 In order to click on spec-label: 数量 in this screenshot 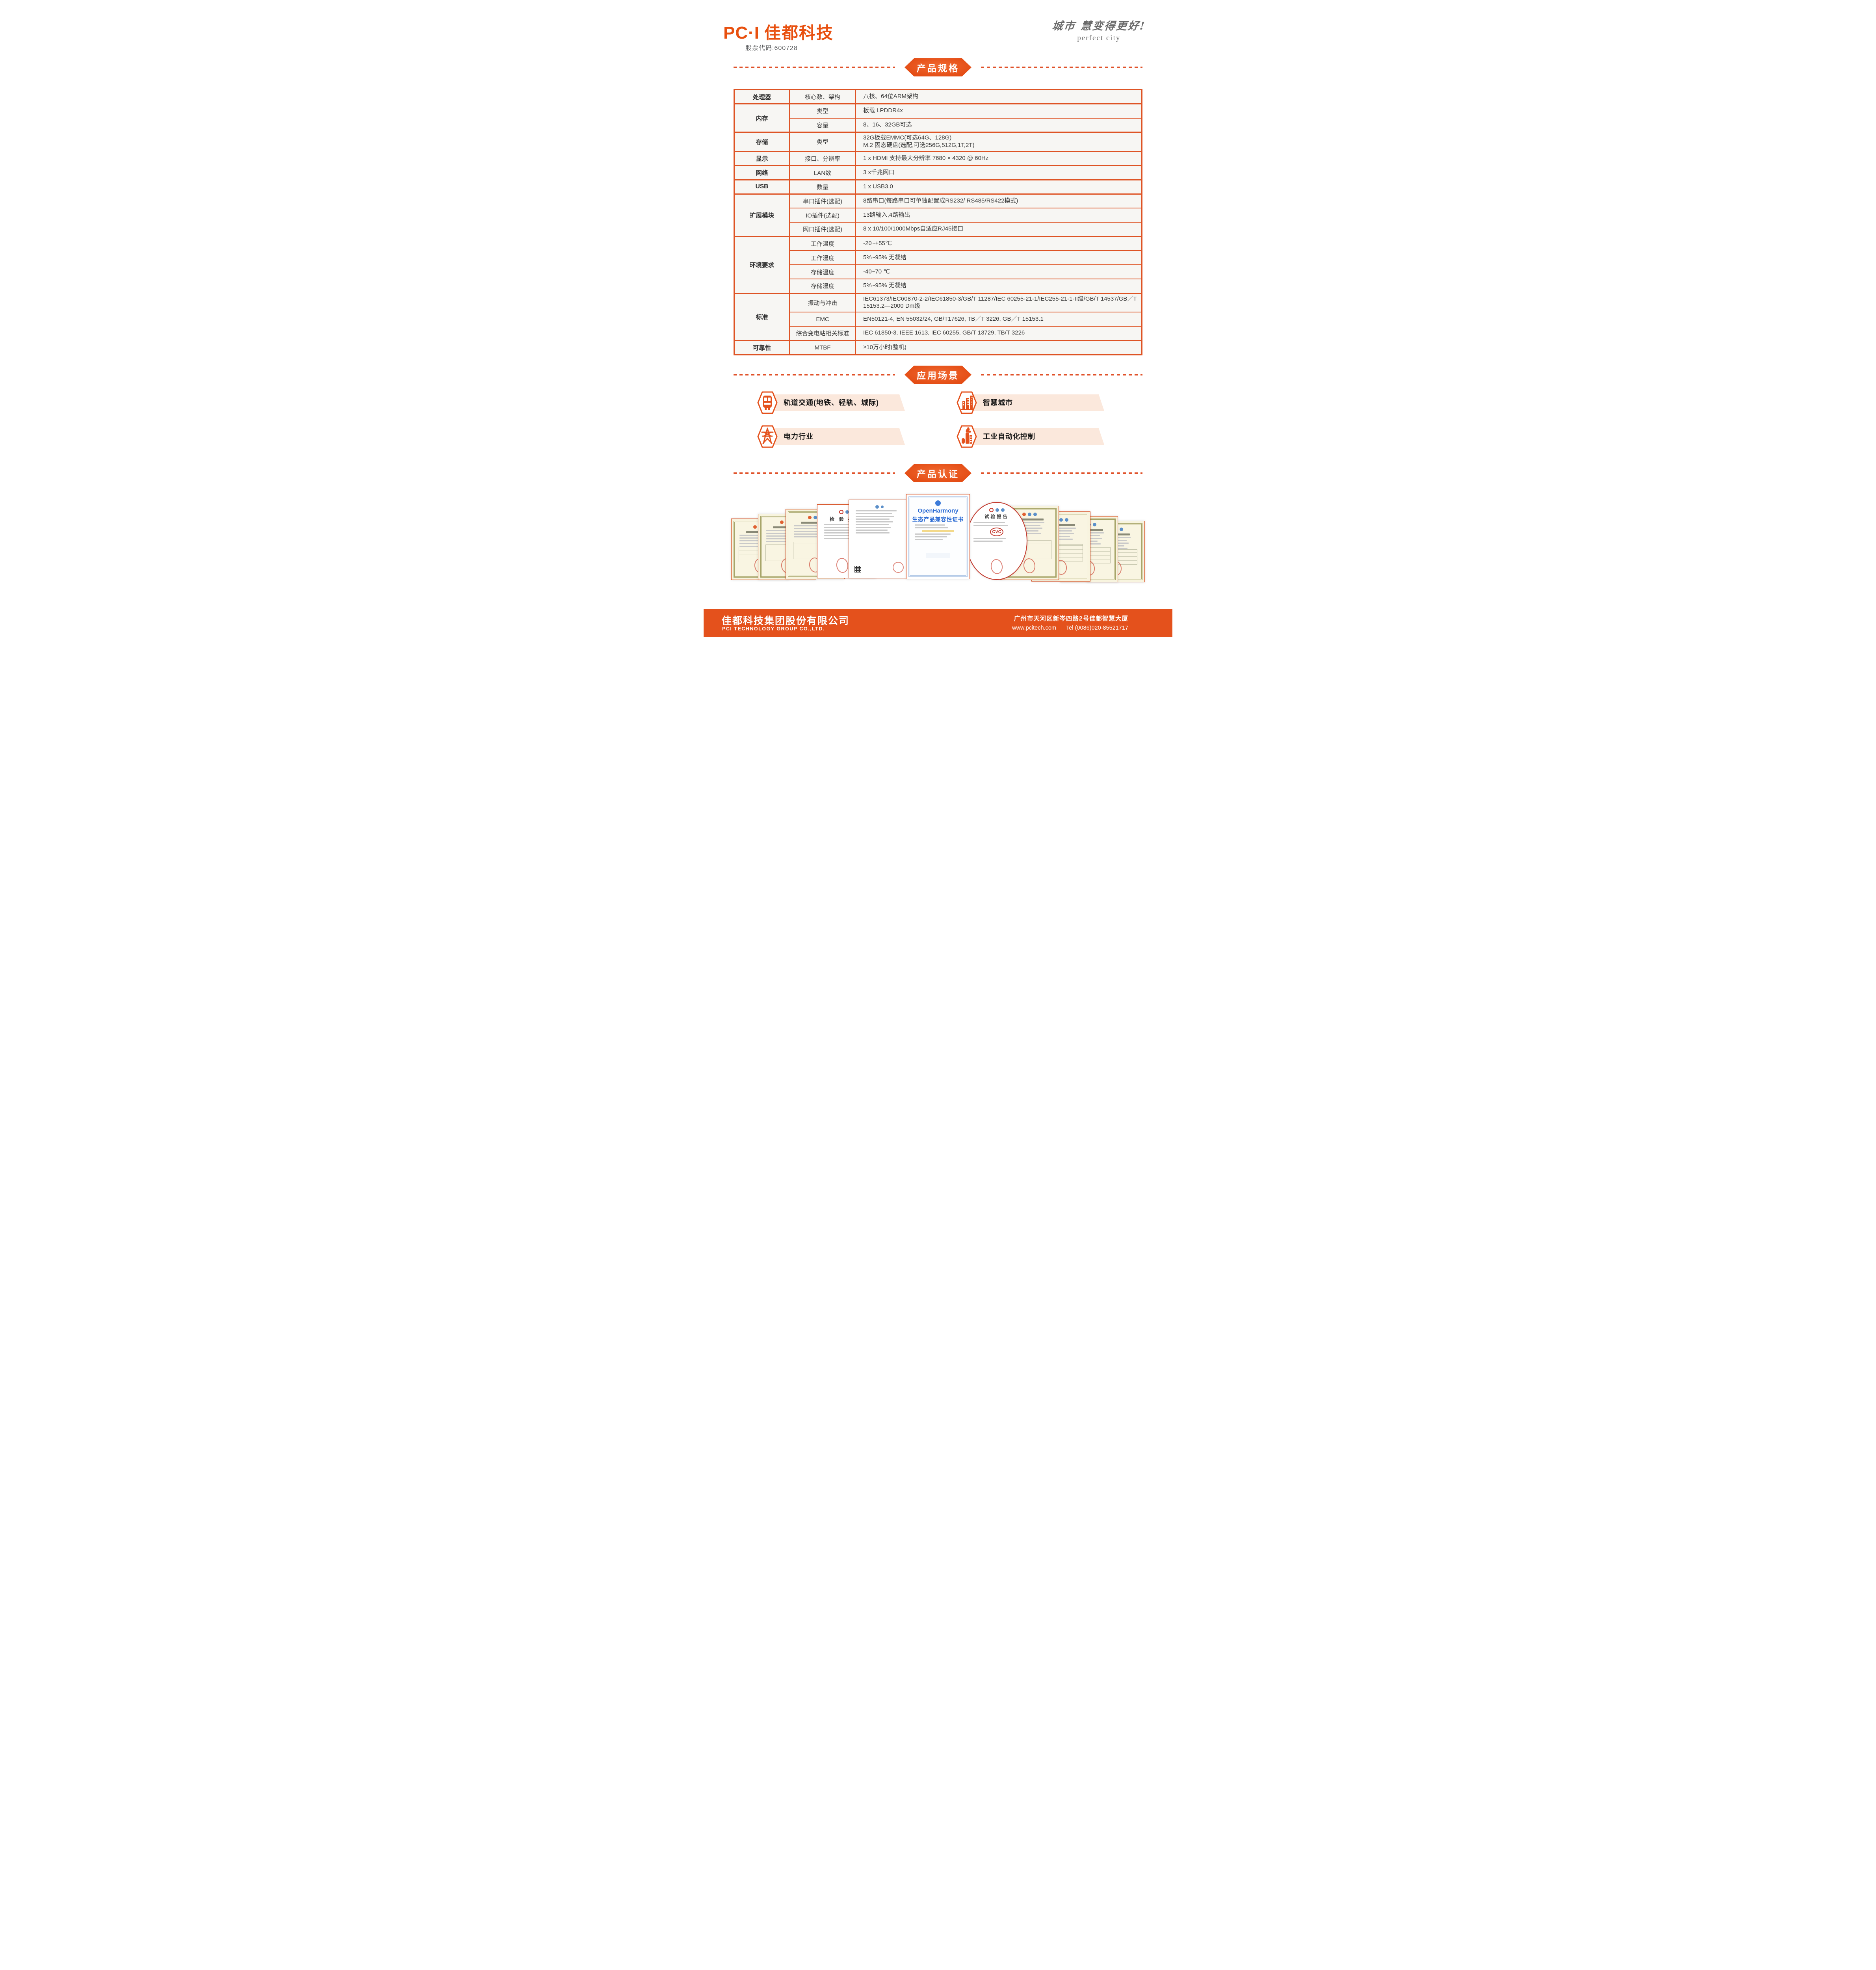, I will do `click(823, 186)`.